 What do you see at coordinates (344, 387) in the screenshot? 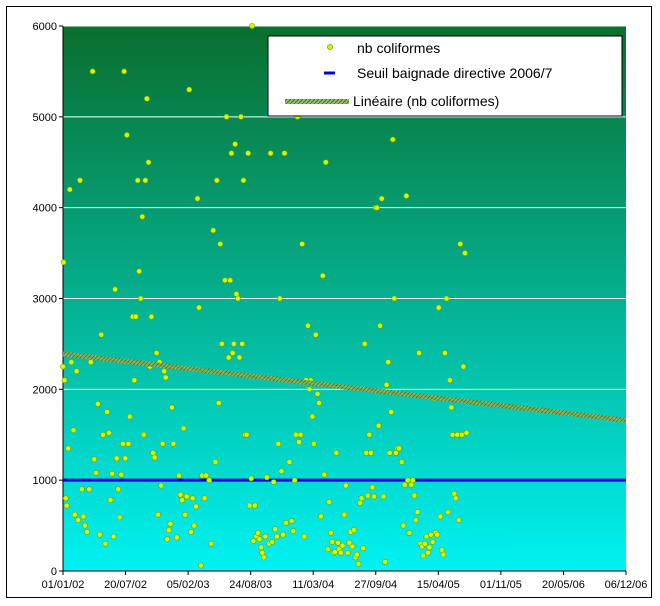
I see `trend-line-layer` at bounding box center [344, 387].